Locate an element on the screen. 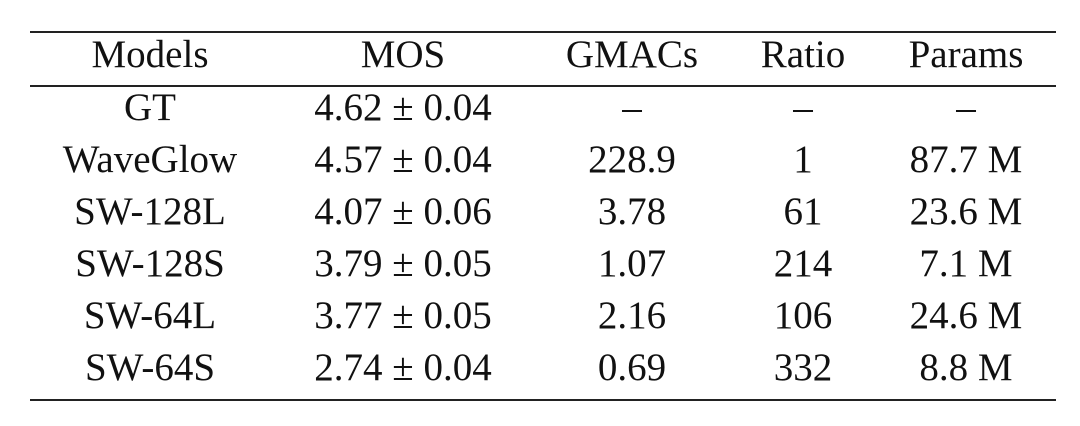  table-cell: 214 is located at coordinates (803, 263).